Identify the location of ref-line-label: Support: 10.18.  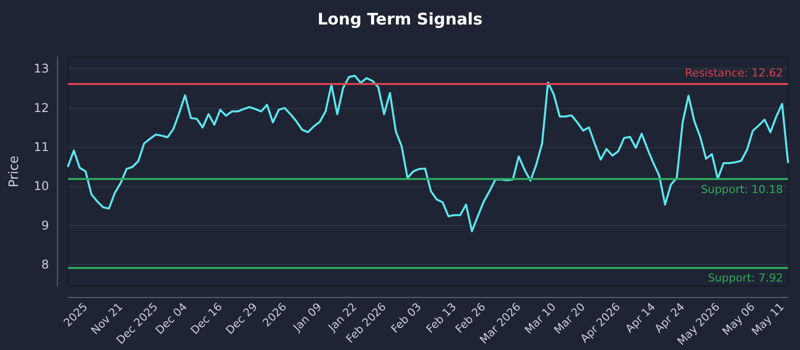
(741, 189).